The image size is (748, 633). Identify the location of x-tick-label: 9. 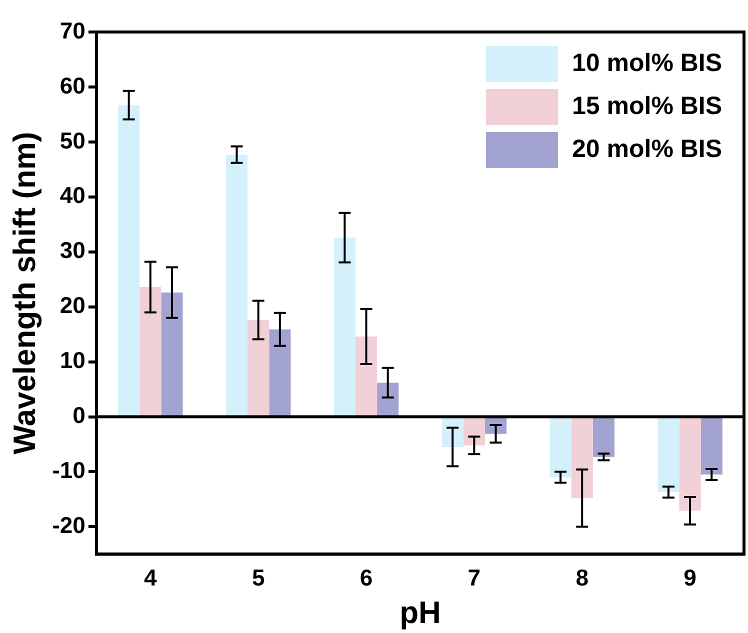
(690, 577).